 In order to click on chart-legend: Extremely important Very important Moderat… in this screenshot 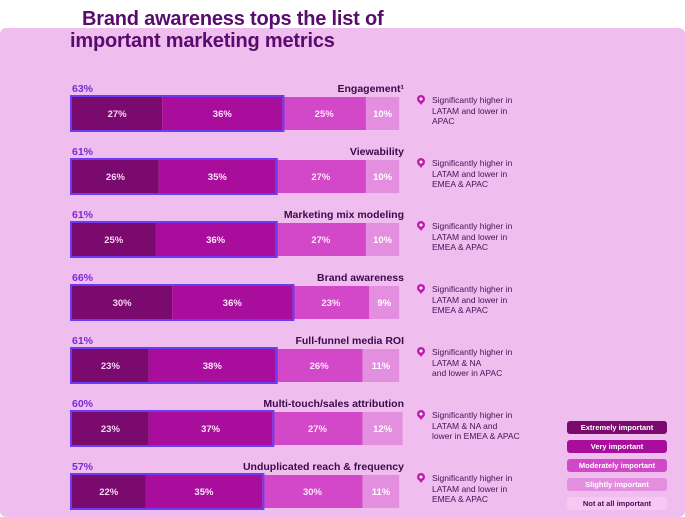, I will do `click(617, 468)`.